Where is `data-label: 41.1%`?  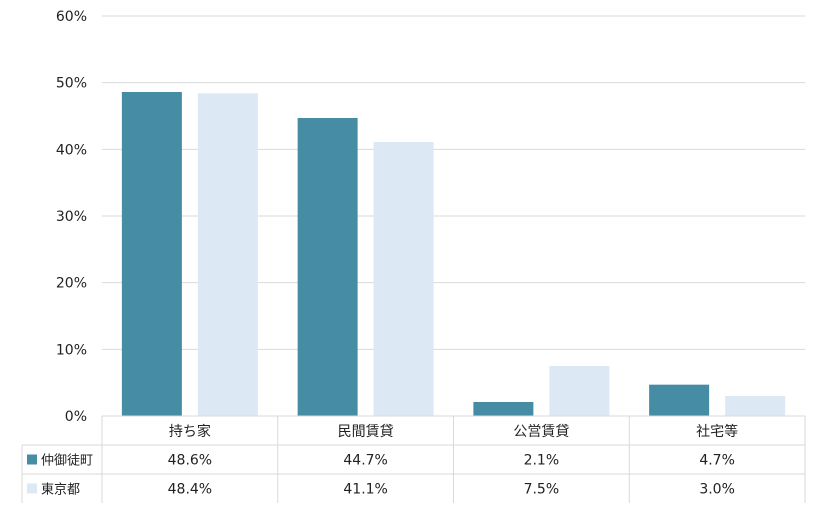
data-label: 41.1% is located at coordinates (365, 490).